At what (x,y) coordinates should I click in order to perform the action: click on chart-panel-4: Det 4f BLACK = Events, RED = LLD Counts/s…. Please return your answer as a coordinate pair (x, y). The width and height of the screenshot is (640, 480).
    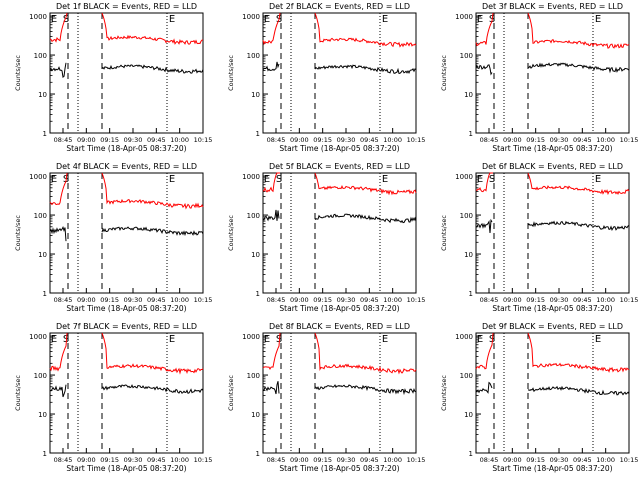
    Looking at the image, I should click on (113, 237).